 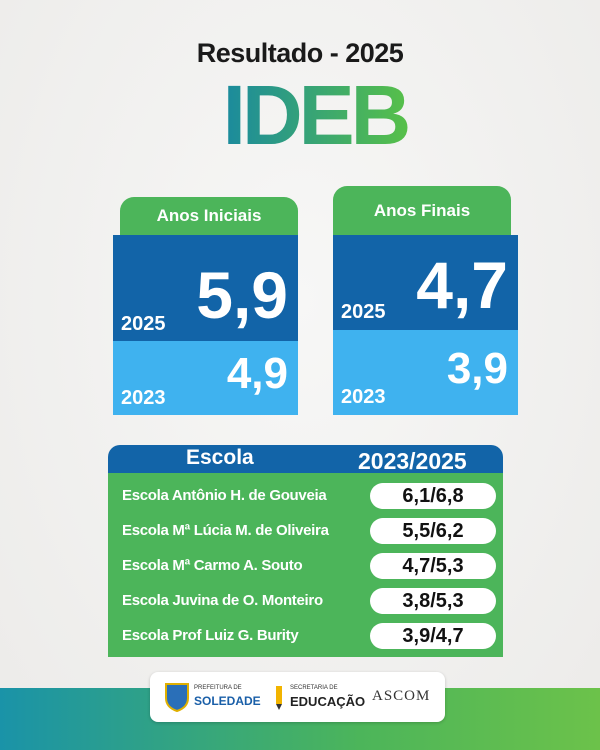 What do you see at coordinates (401, 696) in the screenshot?
I see `logo-name: ASCOM` at bounding box center [401, 696].